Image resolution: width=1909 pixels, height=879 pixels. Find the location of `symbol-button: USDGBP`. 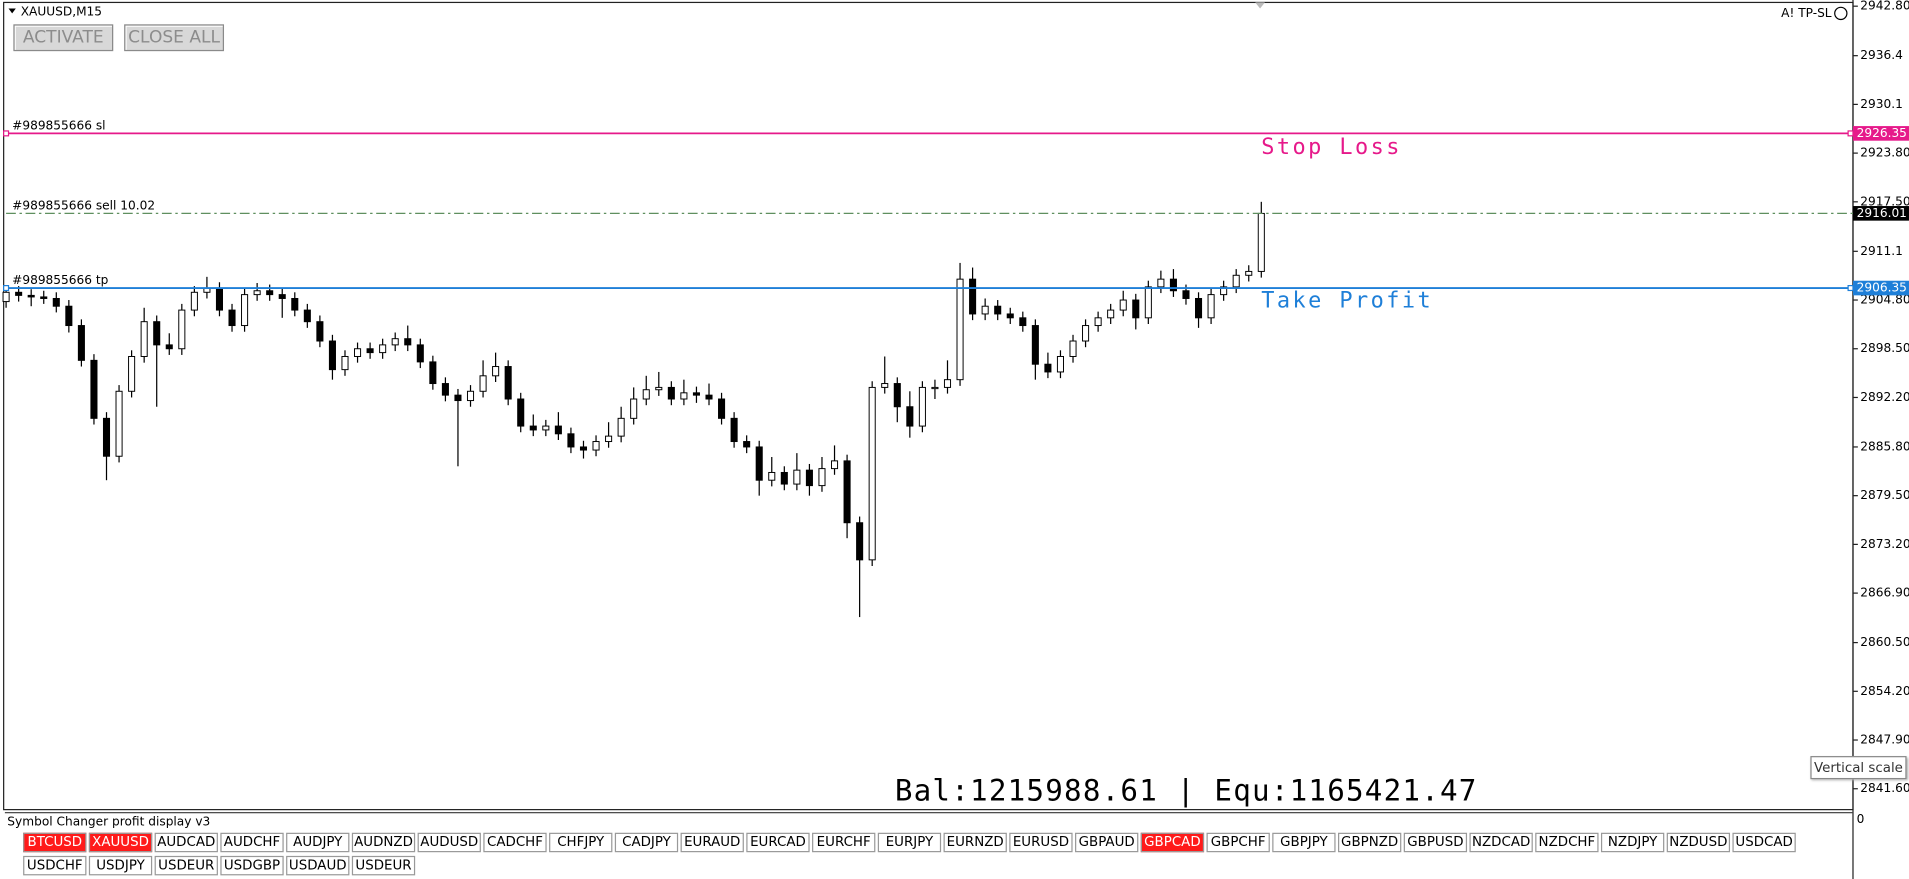

symbol-button: USDGBP is located at coordinates (252, 865).